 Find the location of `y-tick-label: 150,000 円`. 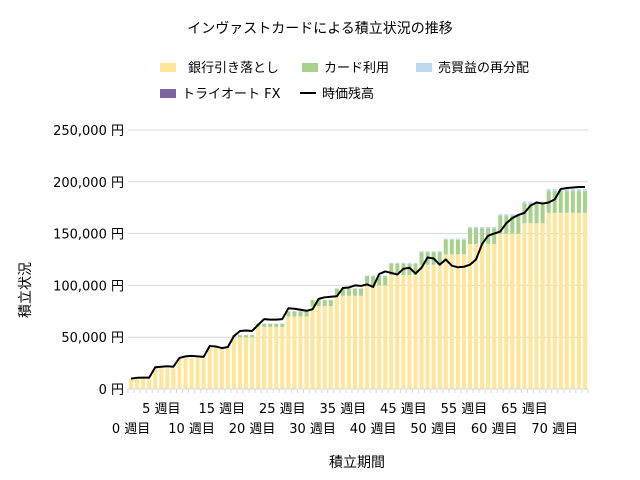

y-tick-label: 150,000 円 is located at coordinates (88, 235).